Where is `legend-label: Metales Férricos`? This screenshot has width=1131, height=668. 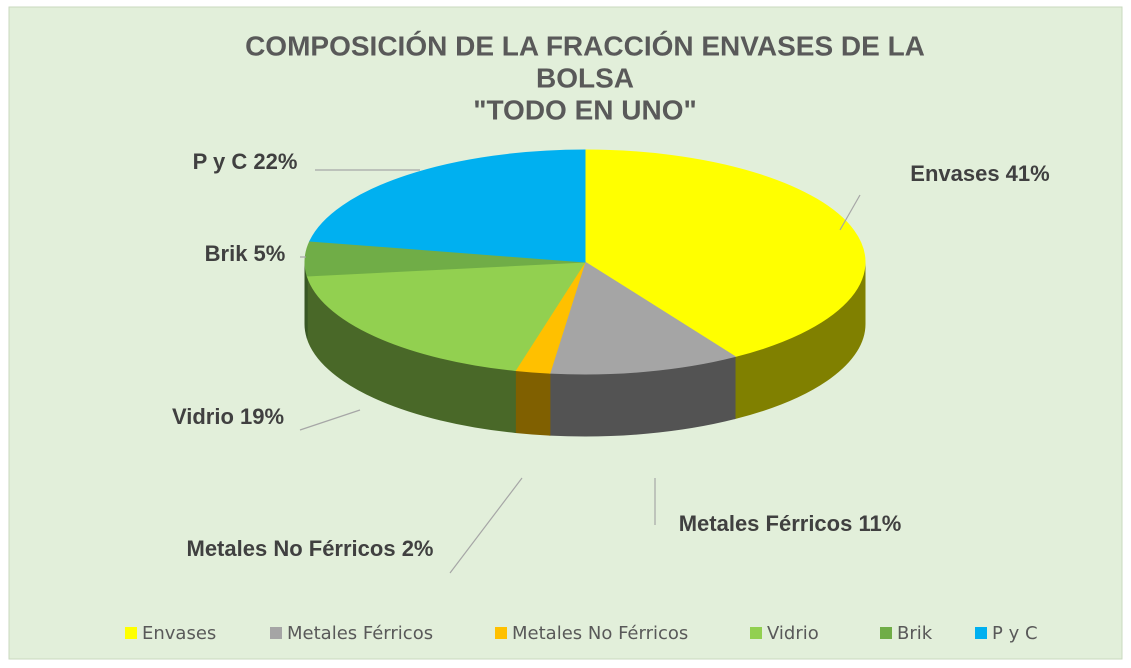 legend-label: Metales Férricos is located at coordinates (360, 633).